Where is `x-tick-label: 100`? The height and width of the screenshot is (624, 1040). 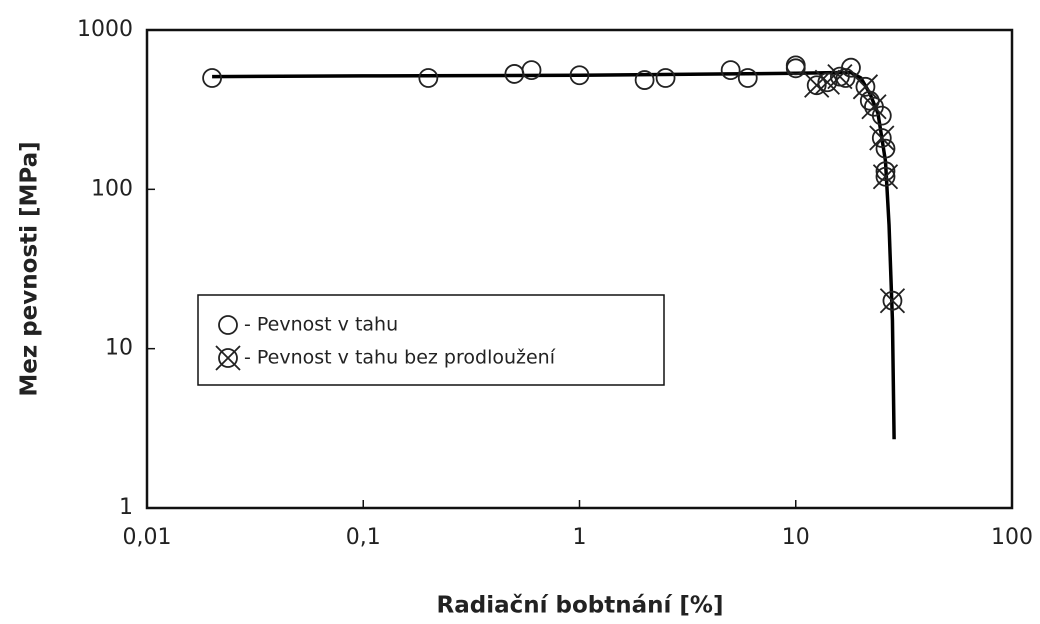 x-tick-label: 100 is located at coordinates (1012, 537).